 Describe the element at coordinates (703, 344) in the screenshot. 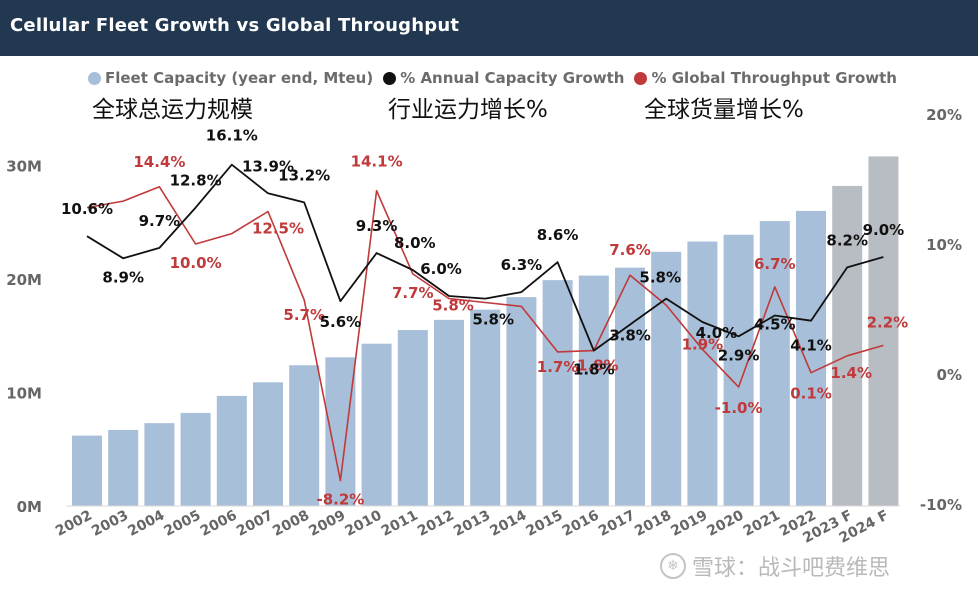

I see `throughput-growth-data-label: 1.9%` at that location.